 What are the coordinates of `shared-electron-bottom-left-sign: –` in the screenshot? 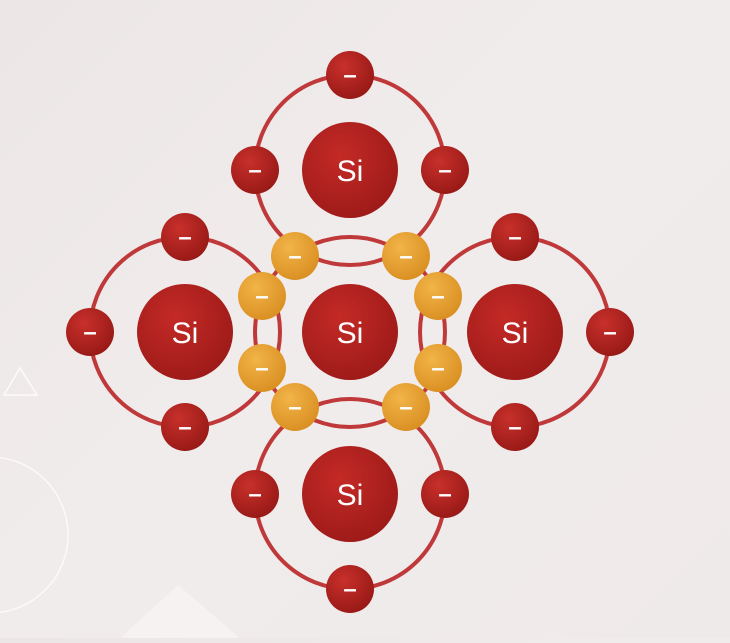 It's located at (294, 407).